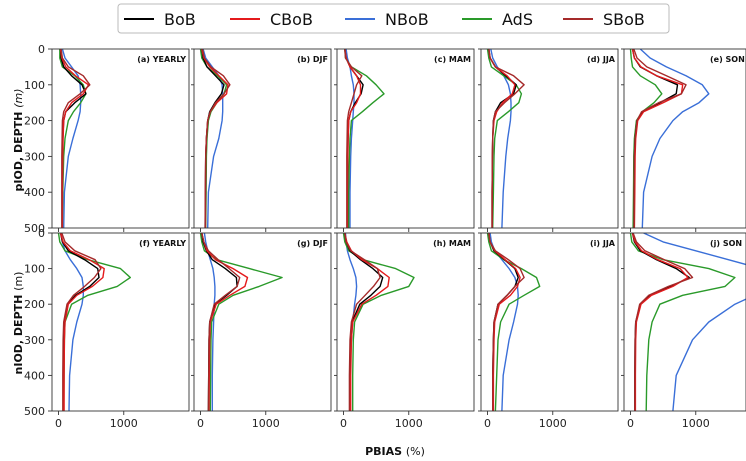  What do you see at coordinates (312, 243) in the screenshot?
I see `panel-label: (g) DJF` at bounding box center [312, 243].